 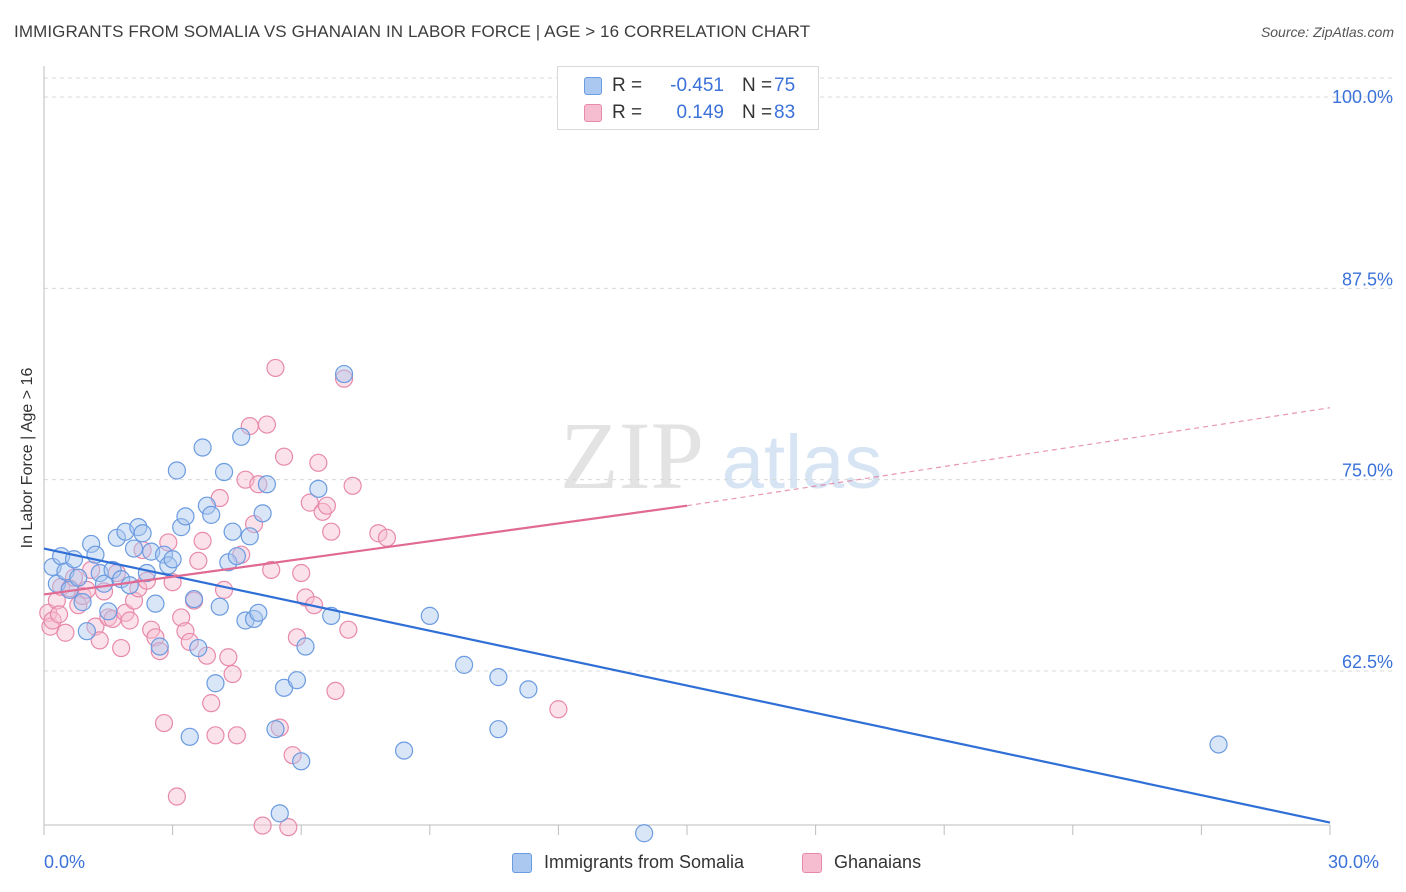 I want to click on x-tick-label-max: 30.0%, so click(x=1354, y=862).